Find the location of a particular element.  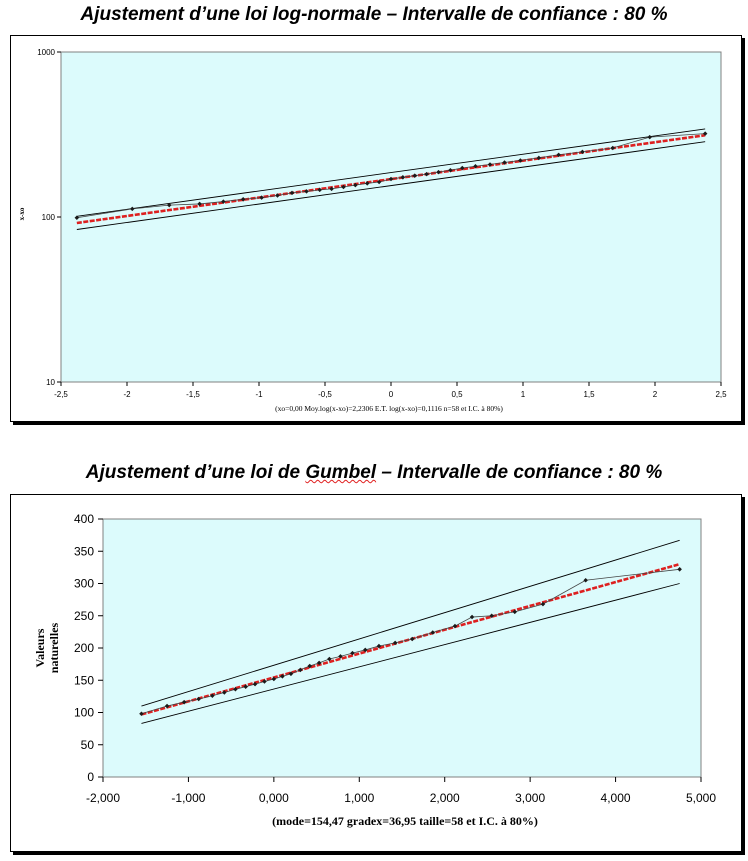

x-tick-label: 5,000 is located at coordinates (701, 798).